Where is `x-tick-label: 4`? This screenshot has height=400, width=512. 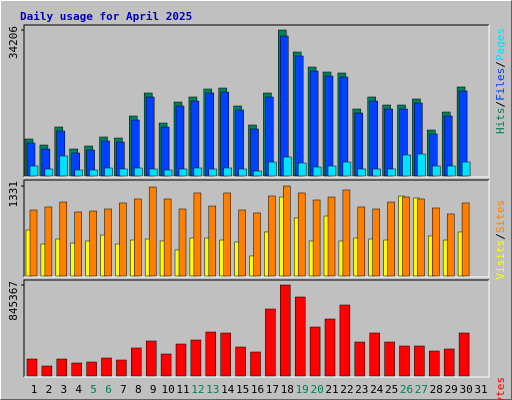 x-tick-label: 4 is located at coordinates (78, 389).